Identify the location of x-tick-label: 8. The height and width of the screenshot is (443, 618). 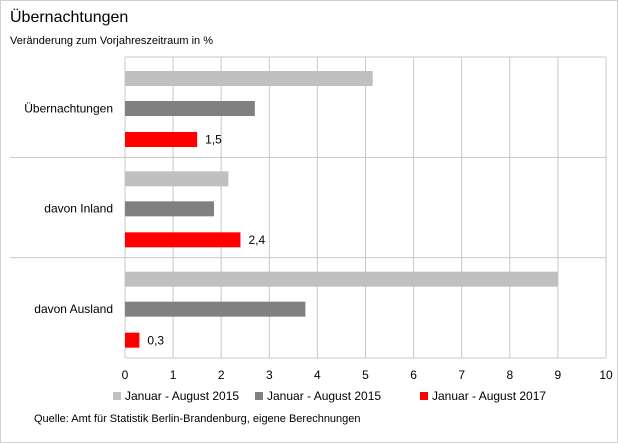
(509, 375).